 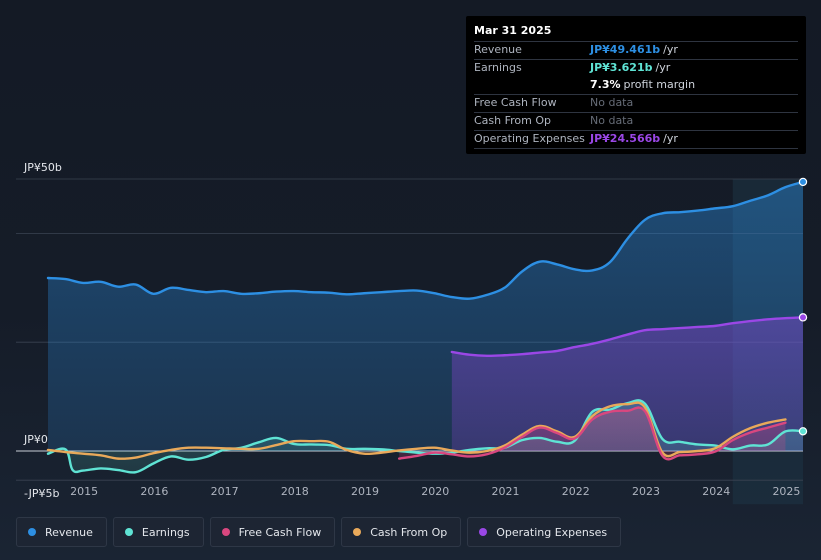 I want to click on x-tick-label: 2015, so click(x=84, y=491).